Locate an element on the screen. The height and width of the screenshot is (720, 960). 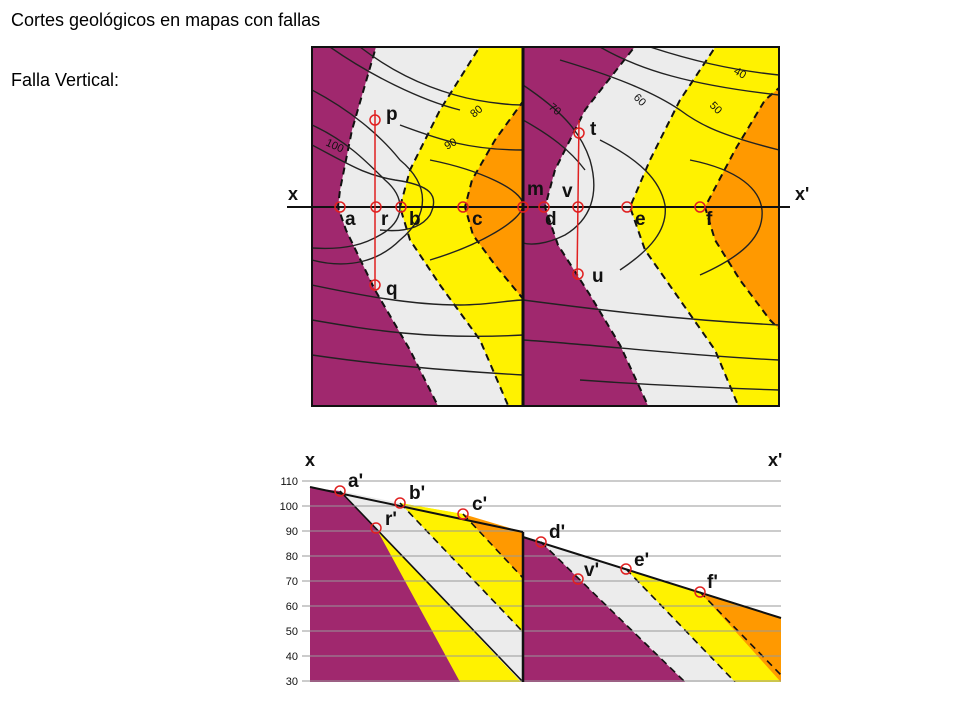
marker-a is located at coordinates (340, 207).